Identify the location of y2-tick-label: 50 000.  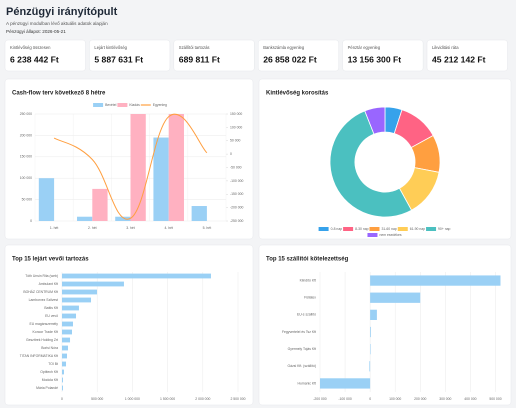
(235, 141).